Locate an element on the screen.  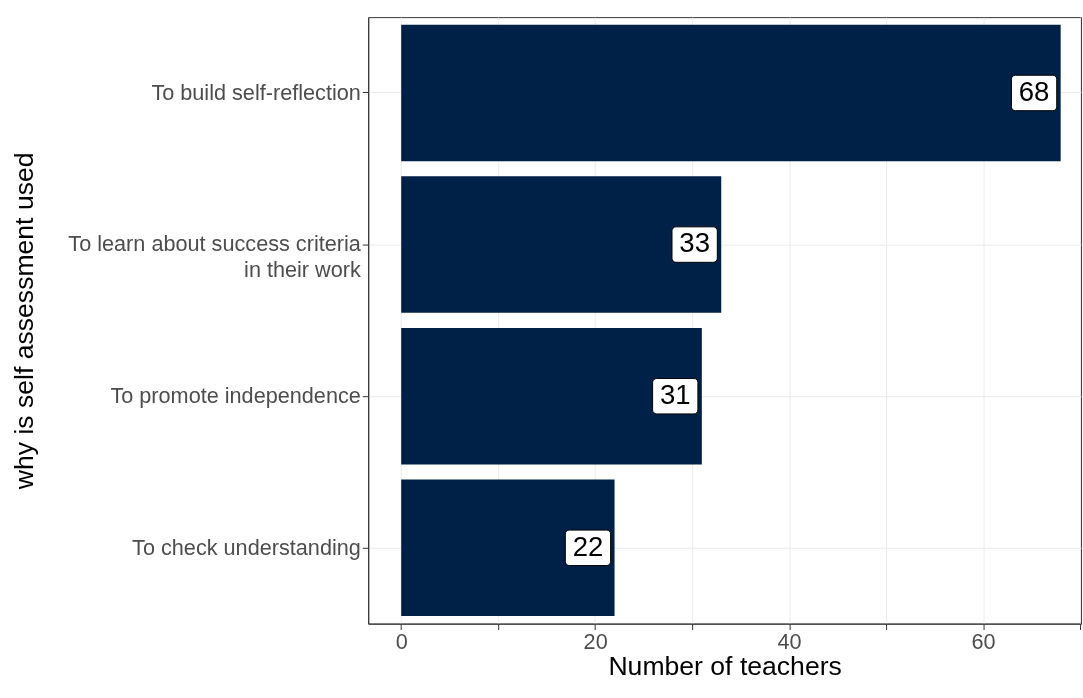
x-tick-label: 60 is located at coordinates (983, 641).